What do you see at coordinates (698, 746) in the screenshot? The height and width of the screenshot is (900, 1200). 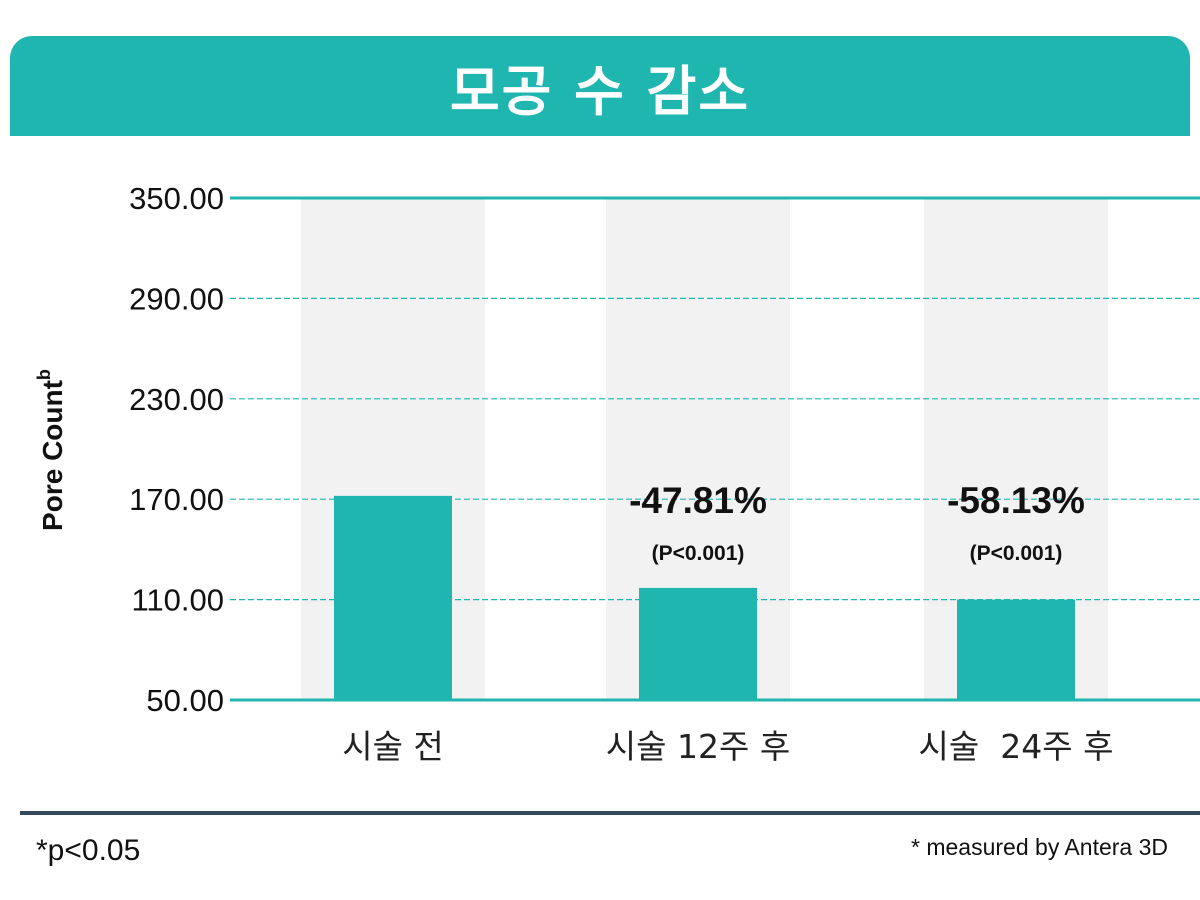 I see `x-category-label: 시술 12주 후` at bounding box center [698, 746].